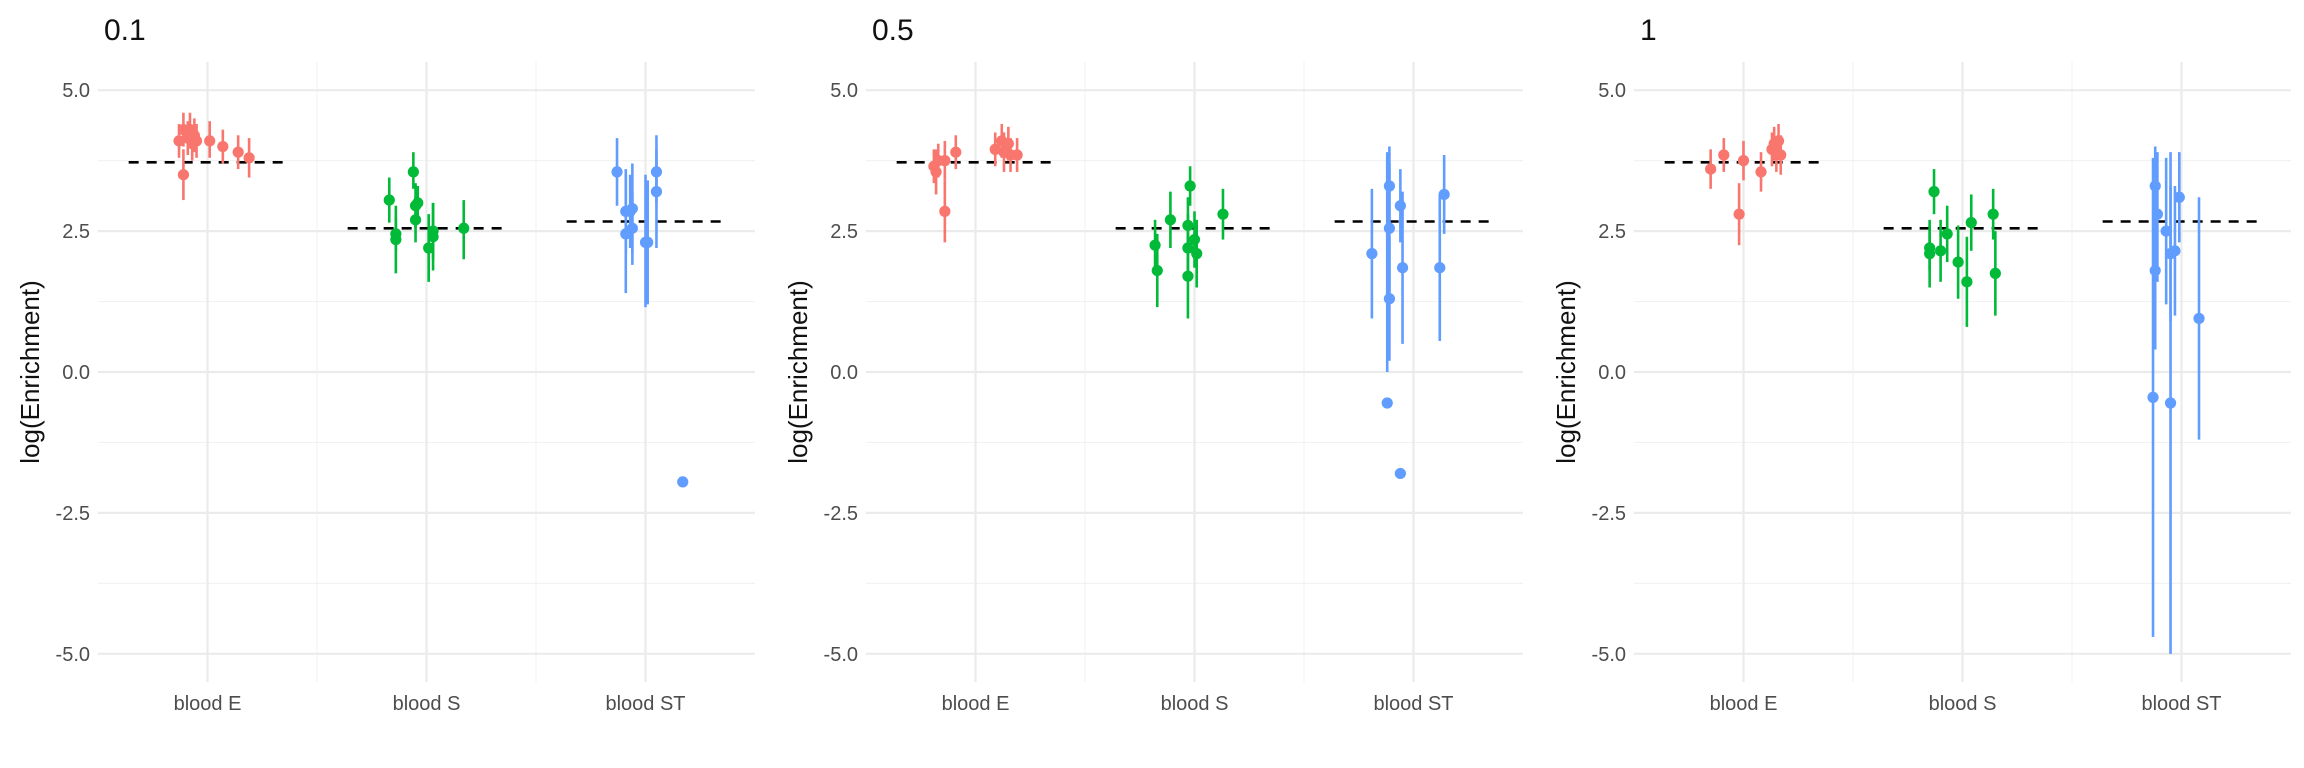  Describe the element at coordinates (125, 30) in the screenshot. I see `panel-title: 0.1` at that location.